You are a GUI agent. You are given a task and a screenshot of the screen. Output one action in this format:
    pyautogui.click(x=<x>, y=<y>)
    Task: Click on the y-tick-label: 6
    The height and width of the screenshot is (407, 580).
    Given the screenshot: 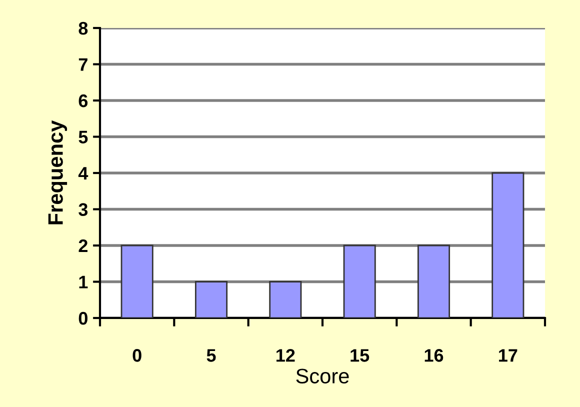 What is the action you would take?
    pyautogui.click(x=83, y=101)
    